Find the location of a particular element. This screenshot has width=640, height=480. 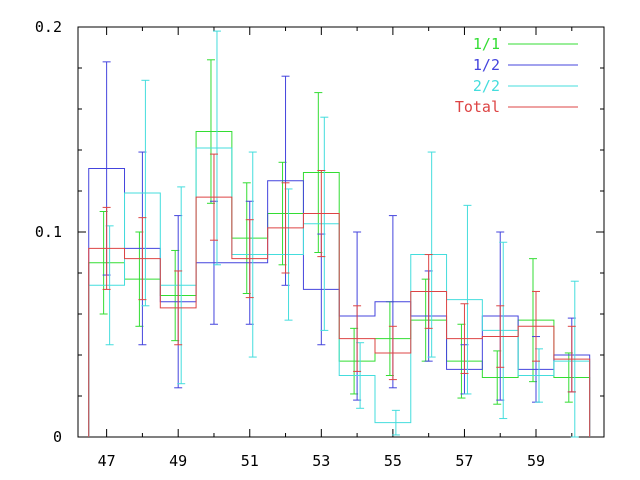

x-tick-label: 55 is located at coordinates (393, 461).